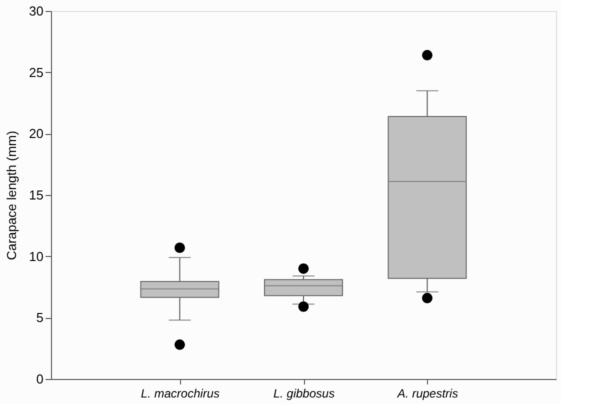 The image size is (597, 419). What do you see at coordinates (40, 379) in the screenshot?
I see `y-tick-label: 0` at bounding box center [40, 379].